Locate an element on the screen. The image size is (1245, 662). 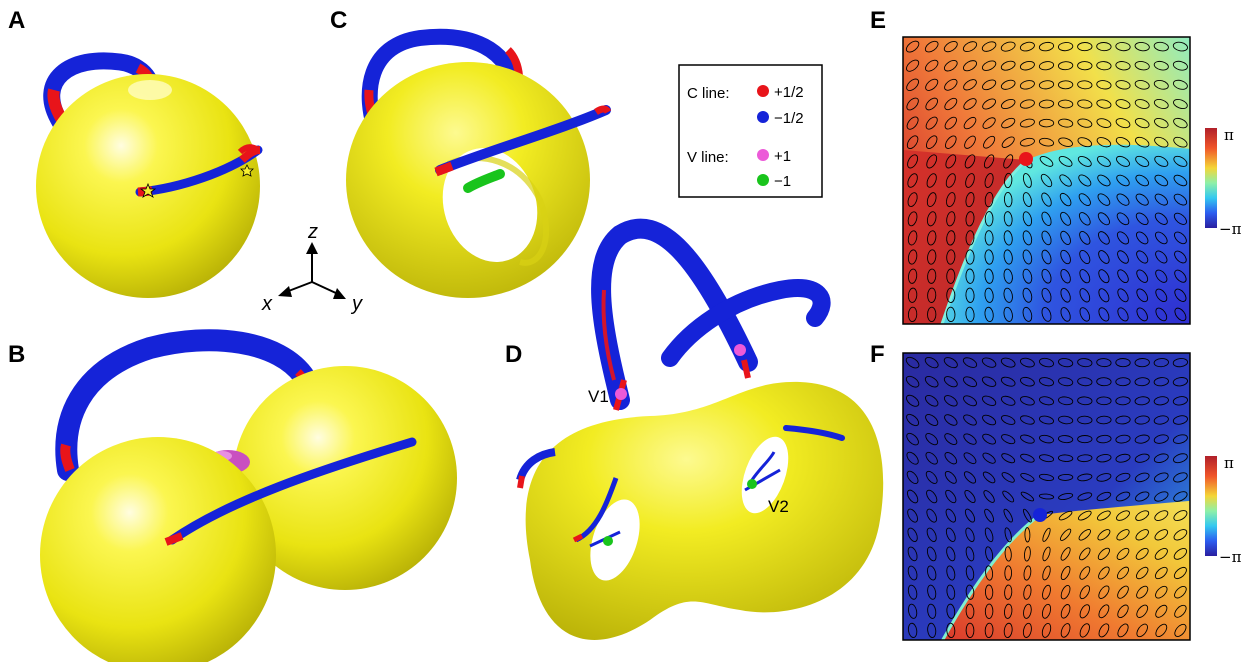
legend: C line: +1/2 −1/2 V line: +1 −1 is located at coordinates (750, 131).